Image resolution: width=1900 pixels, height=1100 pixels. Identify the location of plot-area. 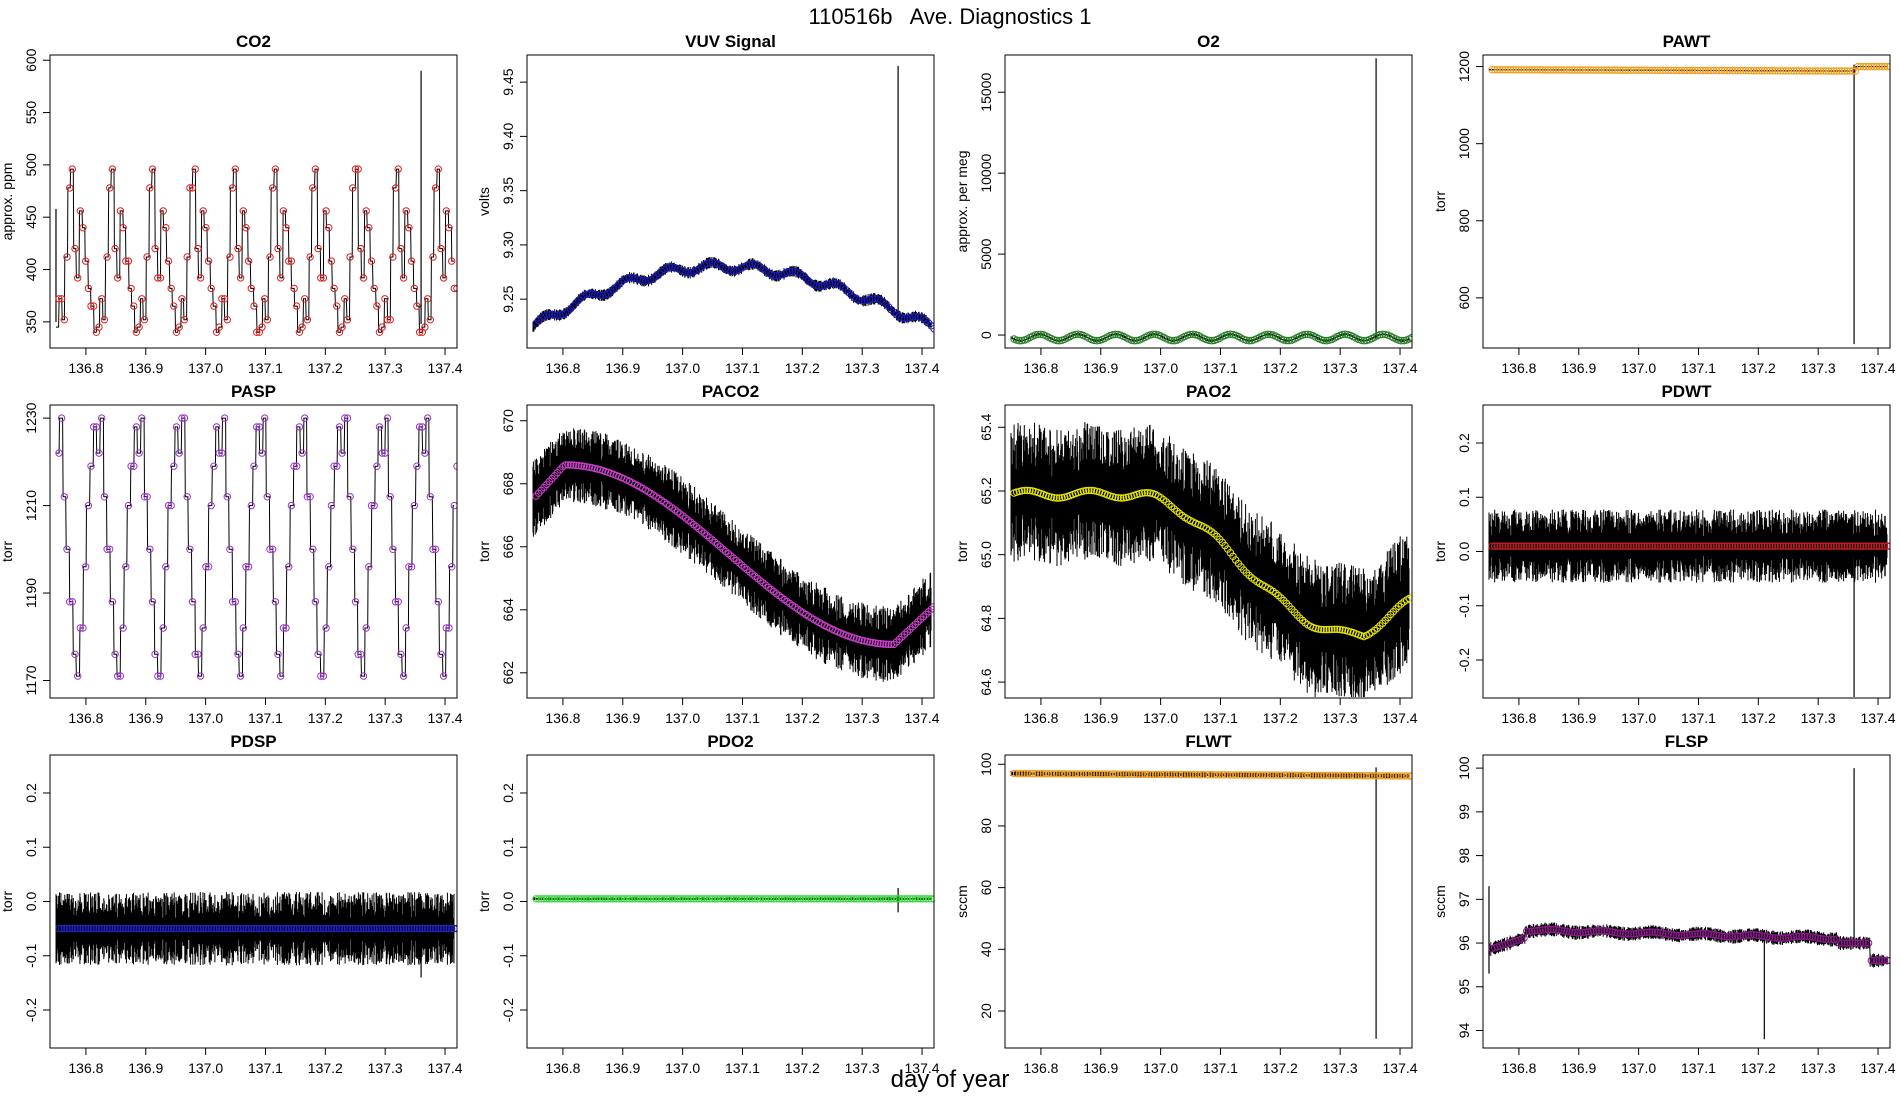
(256, 935).